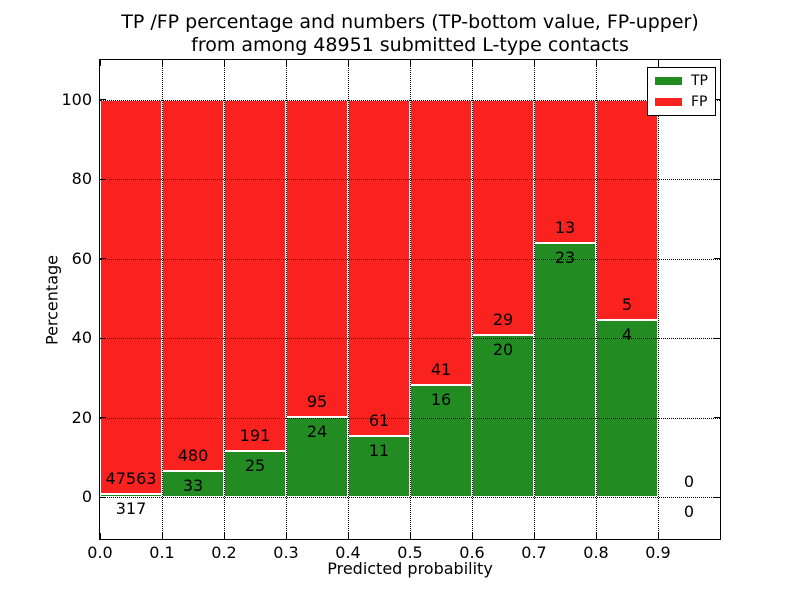  I want to click on x-tick-label: 0.0, so click(100, 552).